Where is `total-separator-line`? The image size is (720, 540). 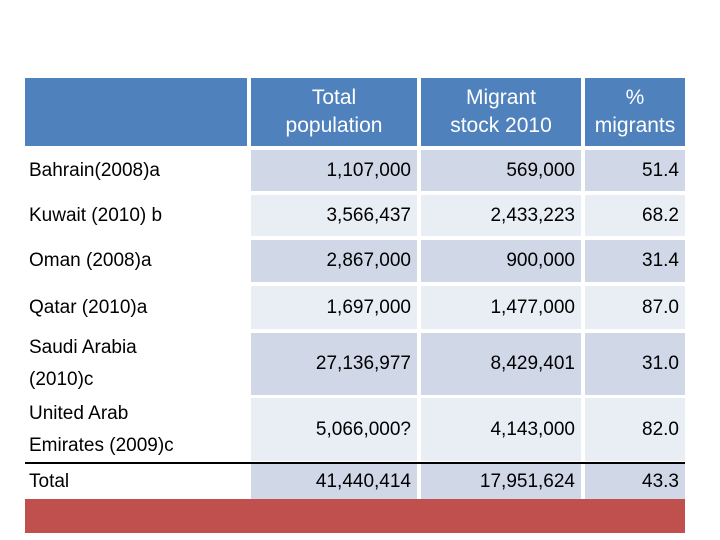 total-separator-line is located at coordinates (355, 463).